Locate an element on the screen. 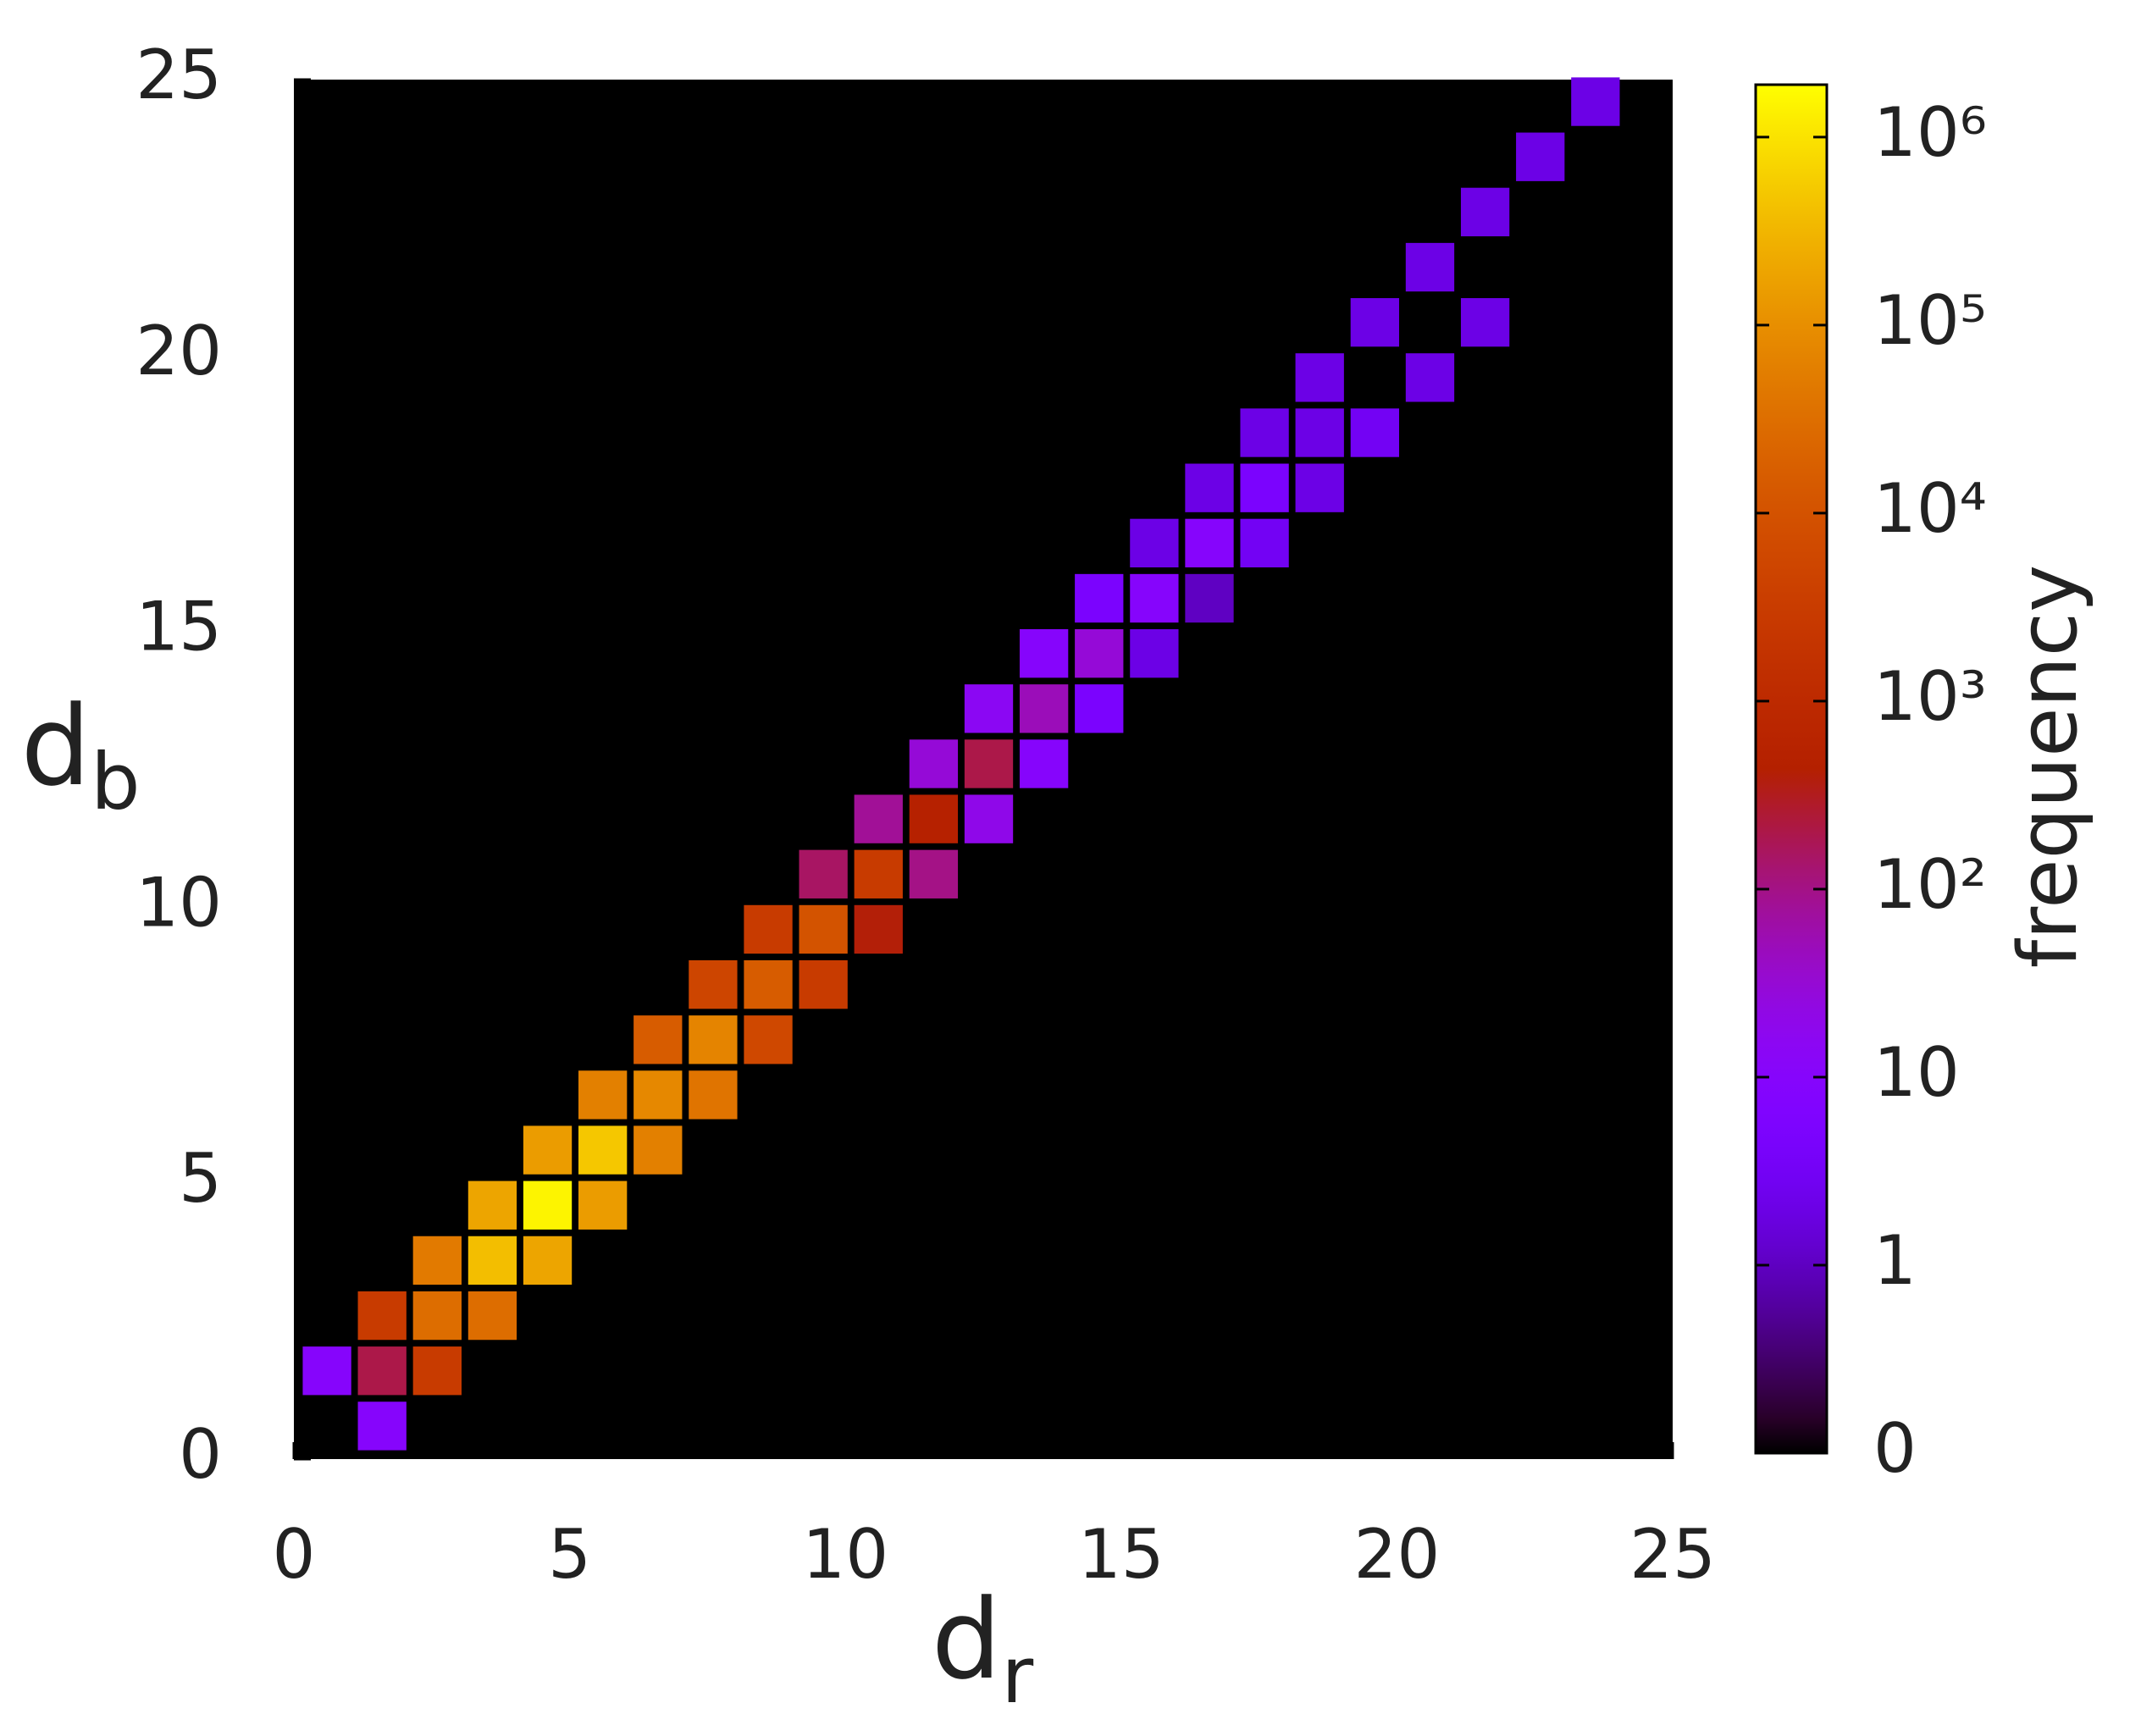 The width and height of the screenshot is (2130, 1736). y-tick-label: 20 is located at coordinates (179, 351).